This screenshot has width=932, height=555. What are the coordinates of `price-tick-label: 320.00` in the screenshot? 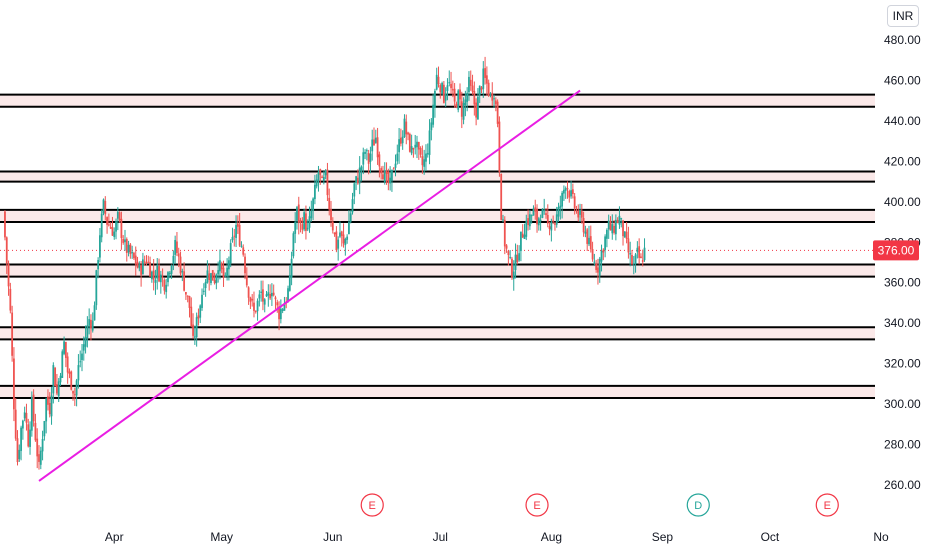 It's located at (902, 364).